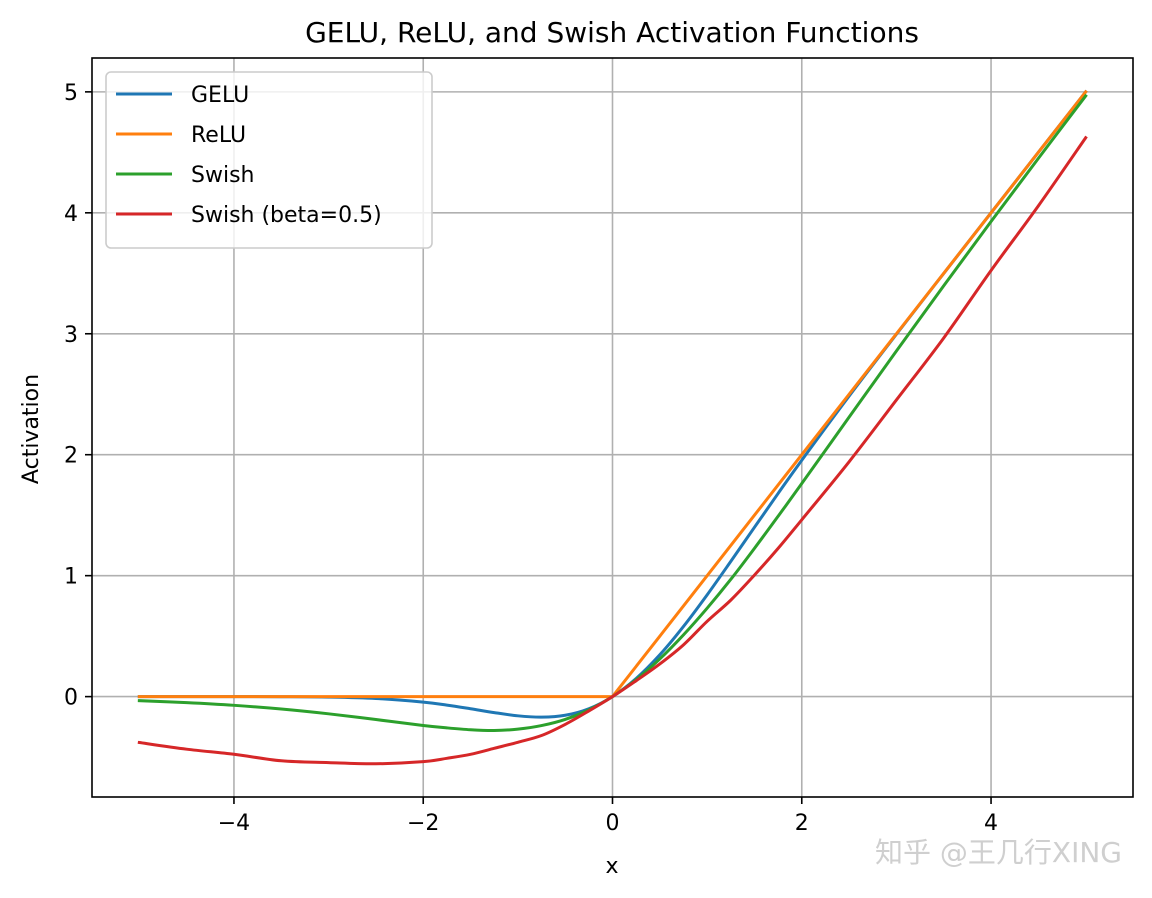 The width and height of the screenshot is (1152, 898). What do you see at coordinates (998, 852) in the screenshot?
I see `watermark-text: 知乎 @王几行XING` at bounding box center [998, 852].